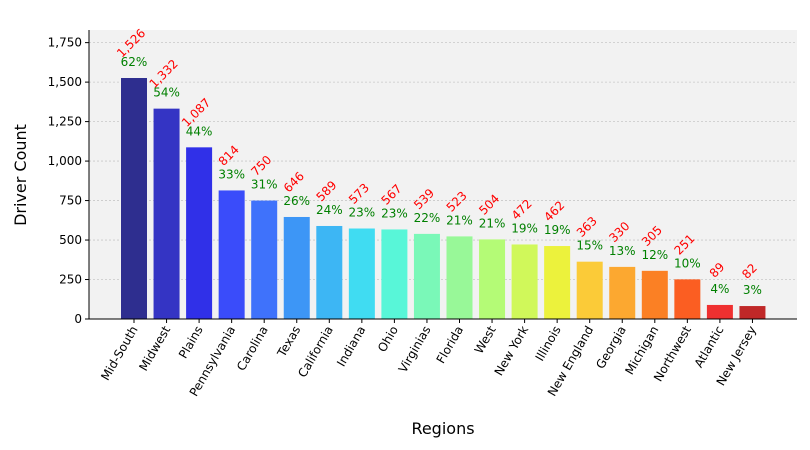 The width and height of the screenshot is (810, 450). What do you see at coordinates (329, 210) in the screenshot?
I see `percent-label: 24%` at bounding box center [329, 210].